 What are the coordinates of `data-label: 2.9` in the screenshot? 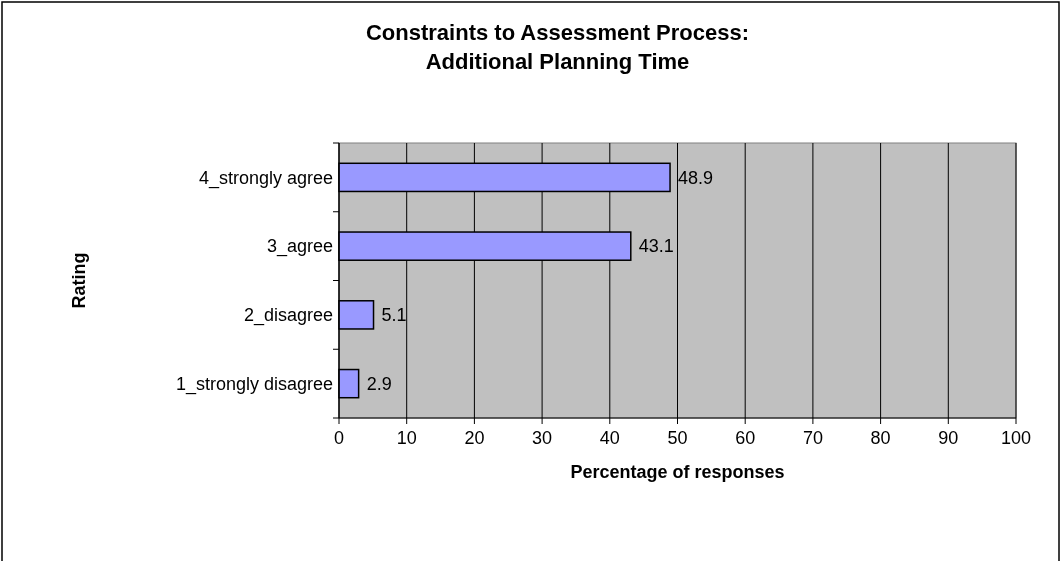 It's located at (379, 383).